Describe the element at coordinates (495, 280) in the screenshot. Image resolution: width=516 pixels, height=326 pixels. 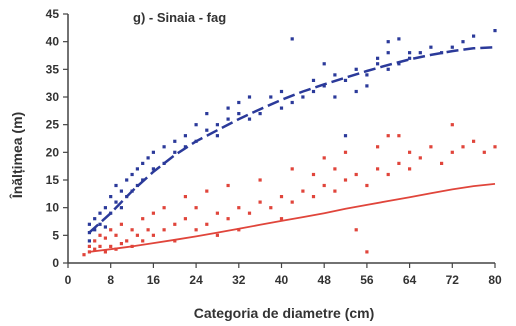
I see `x-tick-label: 80` at that location.